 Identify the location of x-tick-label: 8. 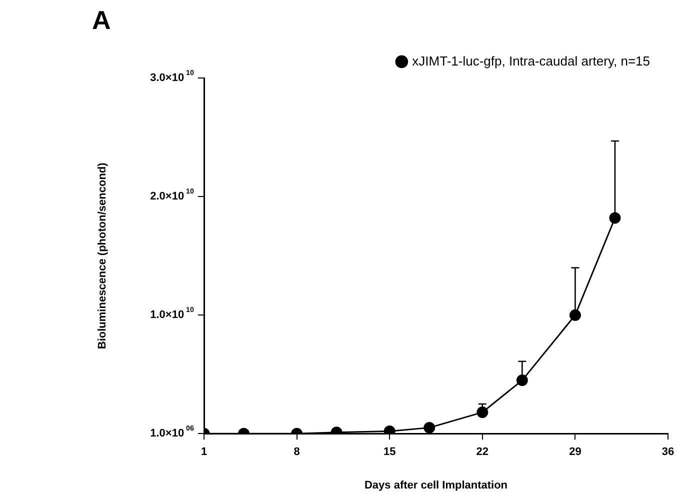
(297, 452).